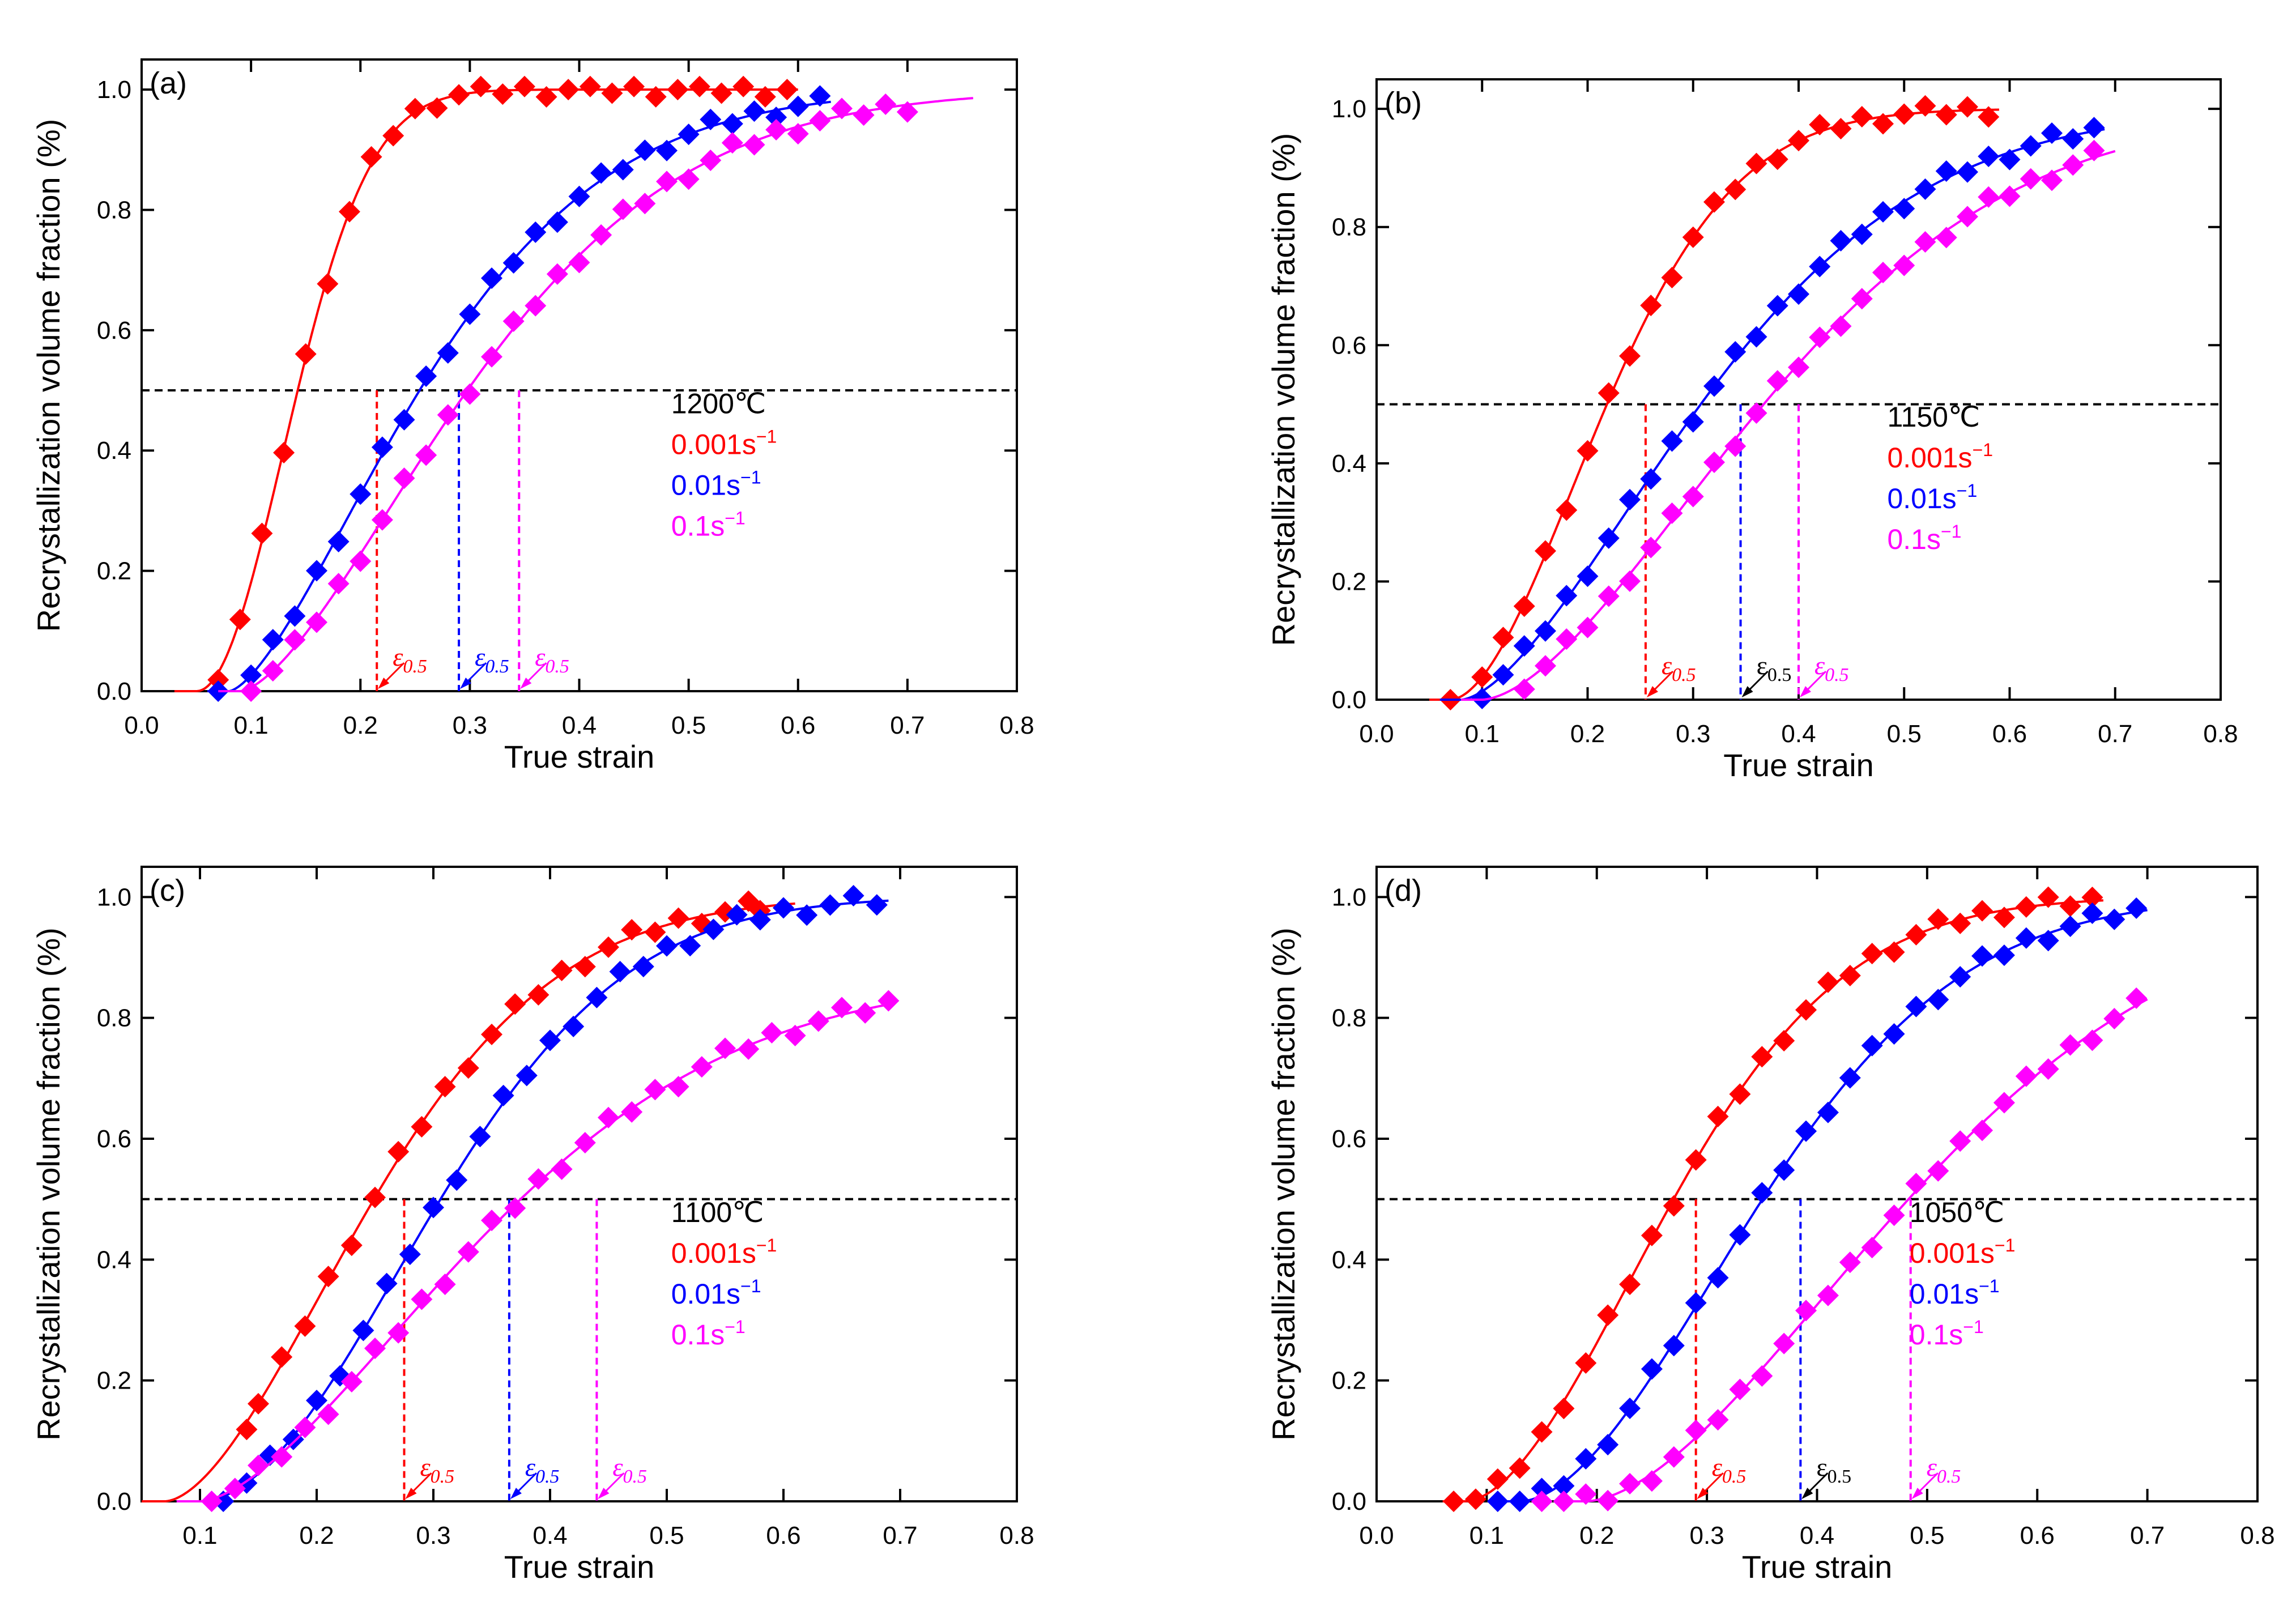 Image resolution: width=2296 pixels, height=1605 pixels. What do you see at coordinates (2115, 734) in the screenshot?
I see `x-tick-label: 0.7` at bounding box center [2115, 734].